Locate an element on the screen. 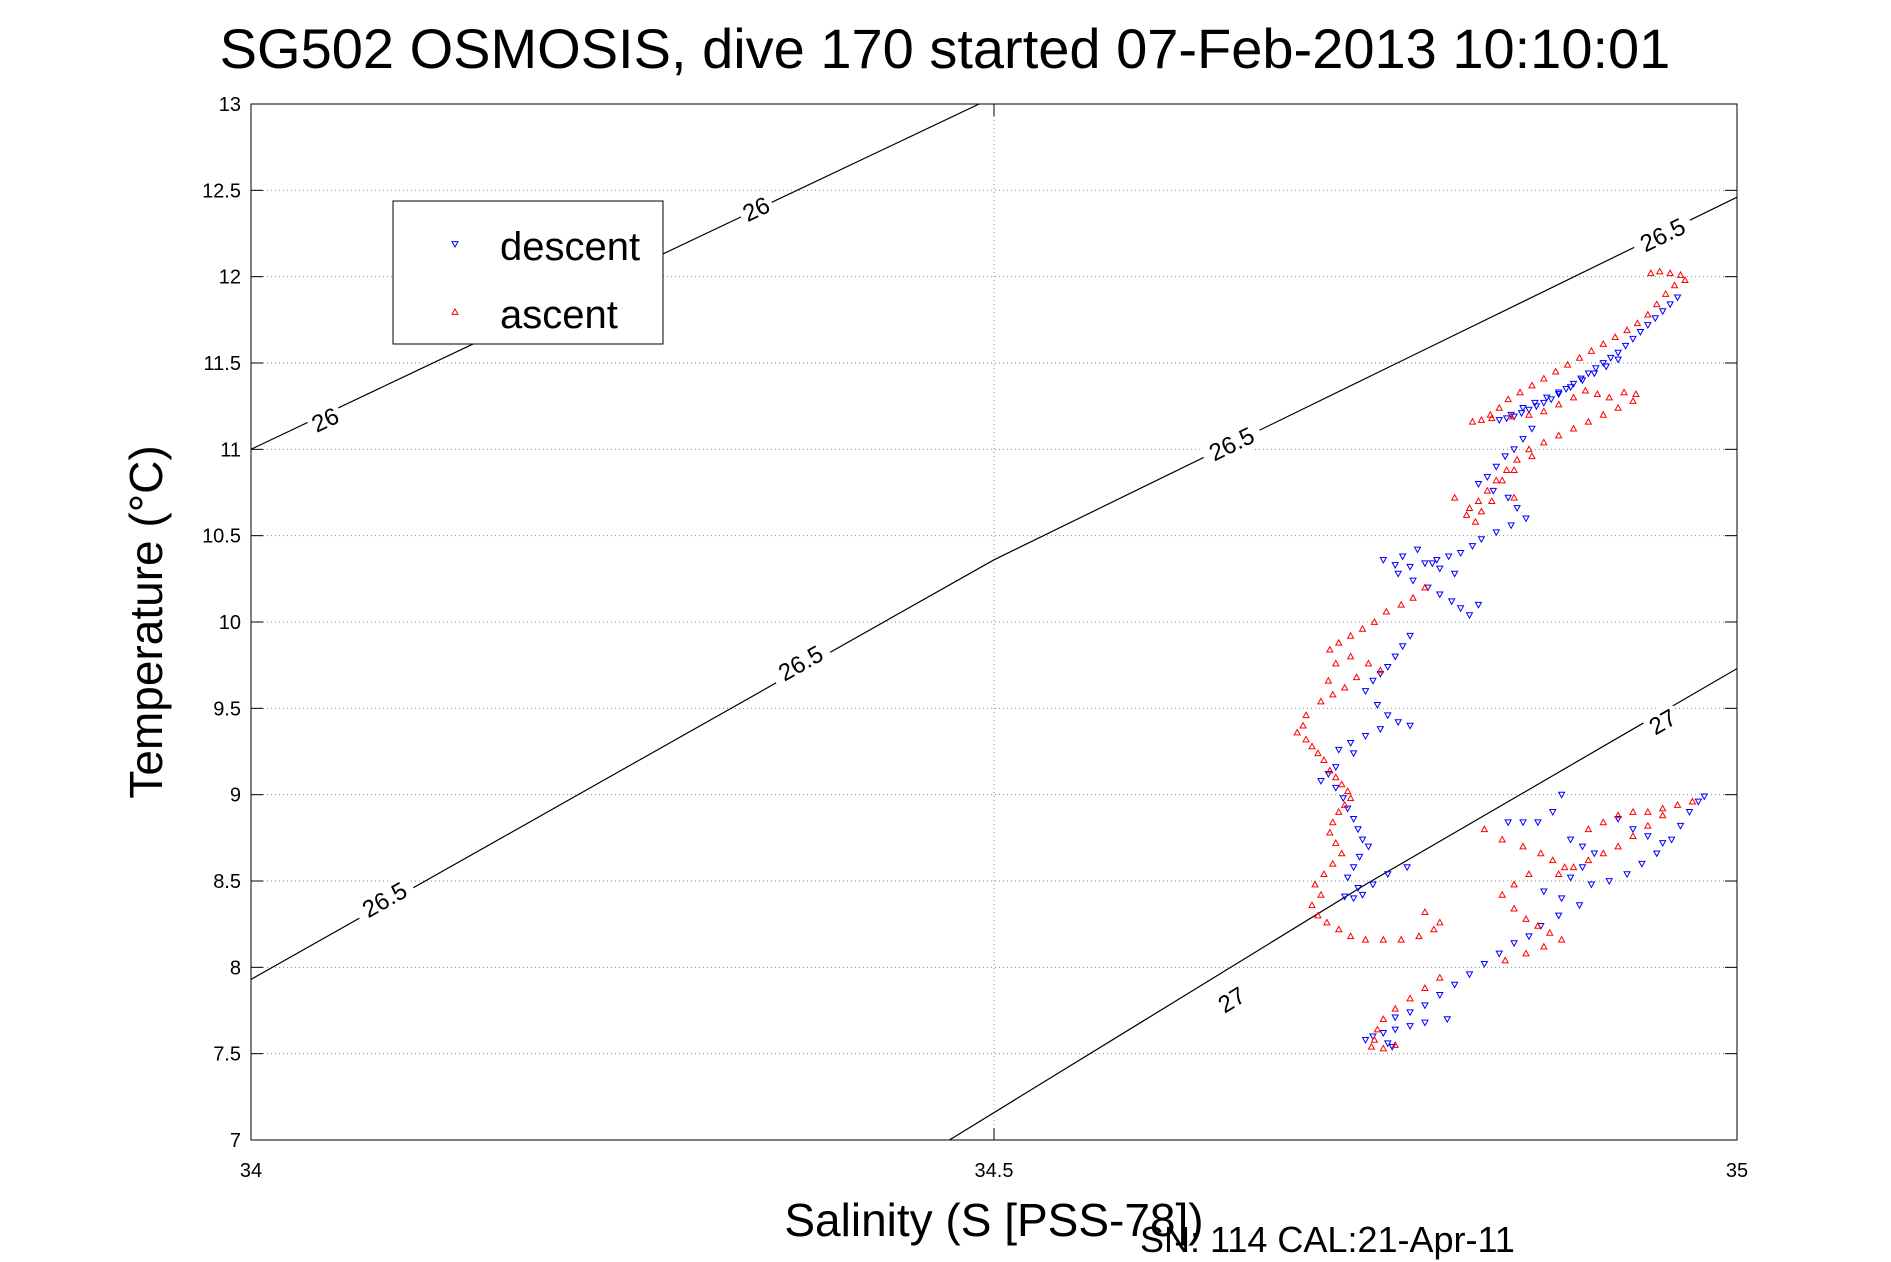 The image size is (1891, 1262). y-tick-label: 12 is located at coordinates (230, 278).